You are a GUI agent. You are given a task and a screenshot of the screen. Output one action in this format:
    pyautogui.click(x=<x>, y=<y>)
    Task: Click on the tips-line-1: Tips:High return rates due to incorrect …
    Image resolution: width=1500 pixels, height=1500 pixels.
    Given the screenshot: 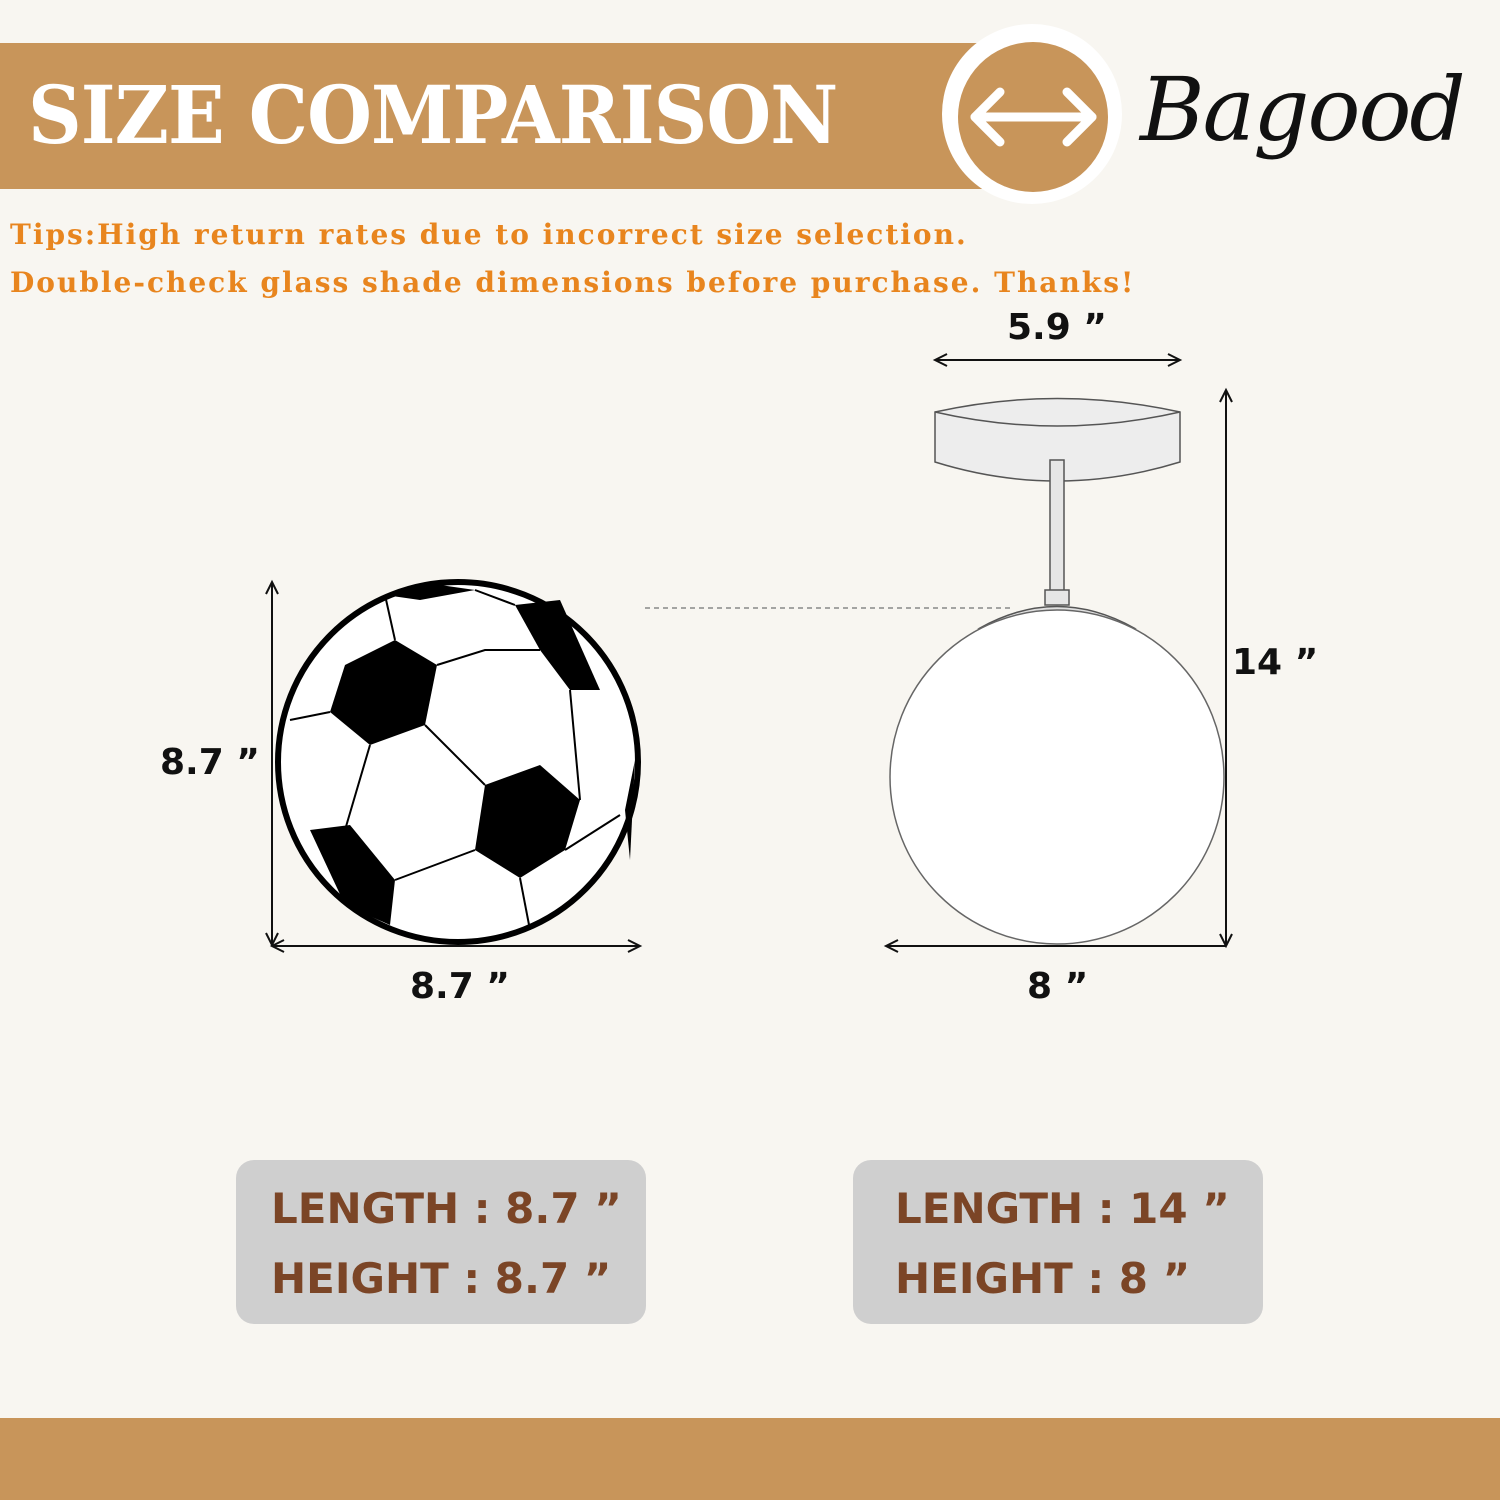 What is the action you would take?
    pyautogui.click(x=489, y=234)
    